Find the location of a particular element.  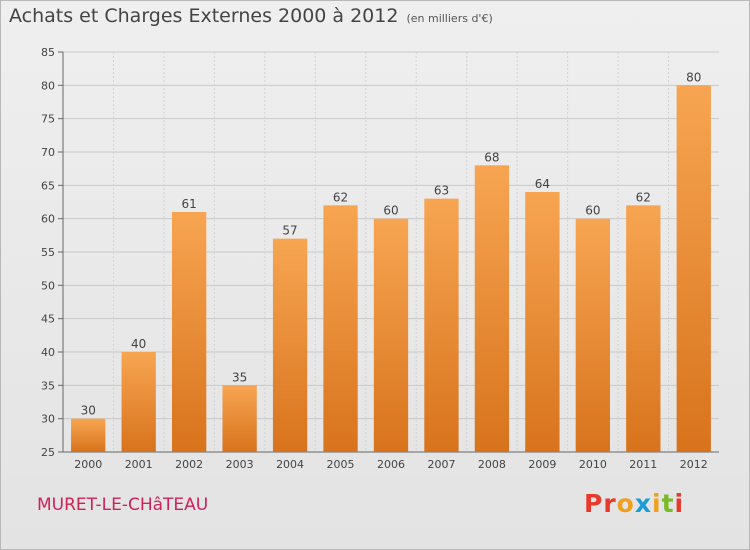

x-tick-label: 2001 is located at coordinates (139, 464).